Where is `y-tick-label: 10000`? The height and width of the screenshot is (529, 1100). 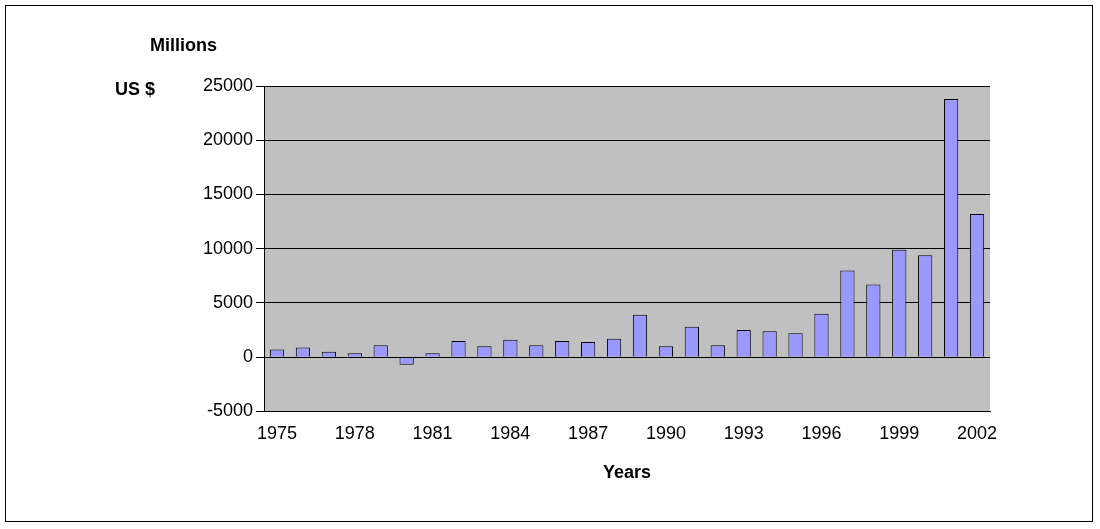
y-tick-label: 10000 is located at coordinates (228, 247).